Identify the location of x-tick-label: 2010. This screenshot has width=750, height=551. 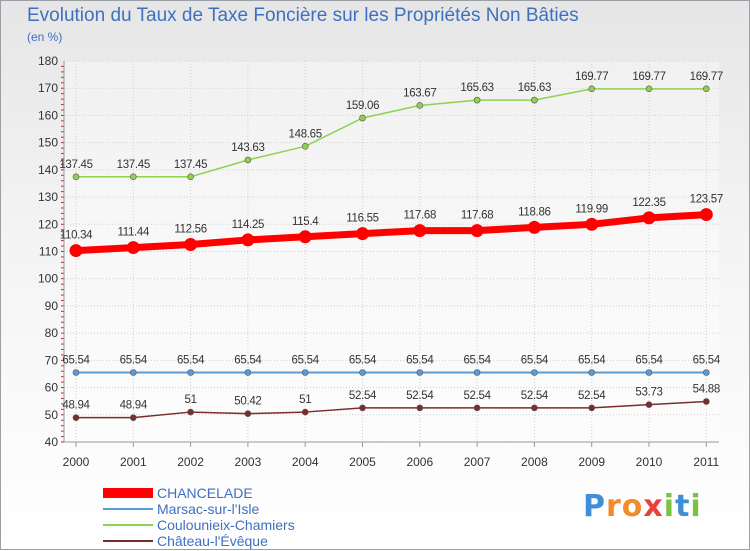
(649, 462).